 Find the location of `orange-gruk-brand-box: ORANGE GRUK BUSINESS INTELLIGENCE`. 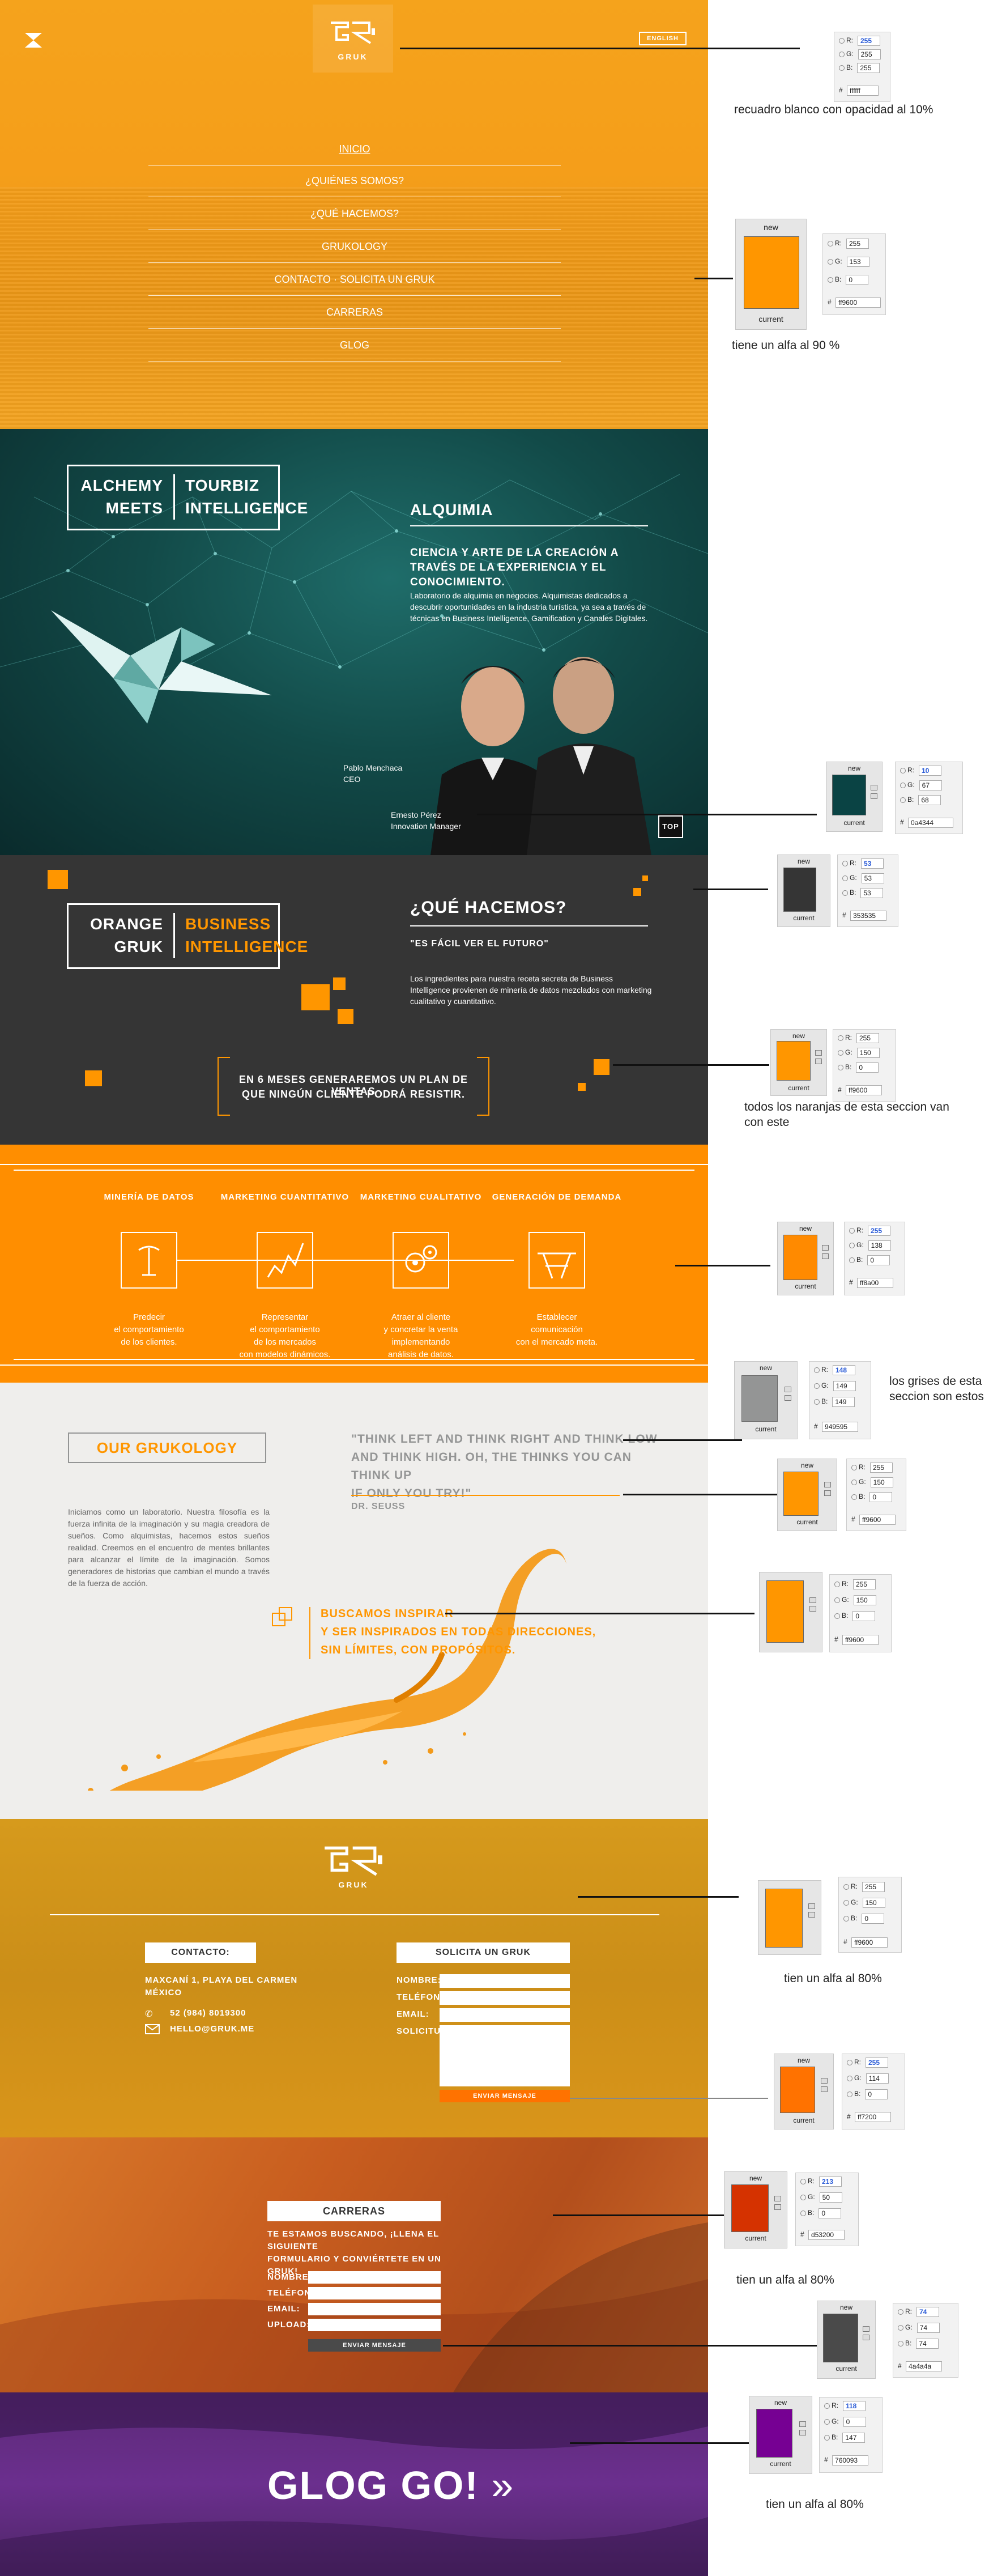

orange-gruk-brand-box: ORANGE GRUK BUSINESS INTELLIGENCE is located at coordinates (187, 936).